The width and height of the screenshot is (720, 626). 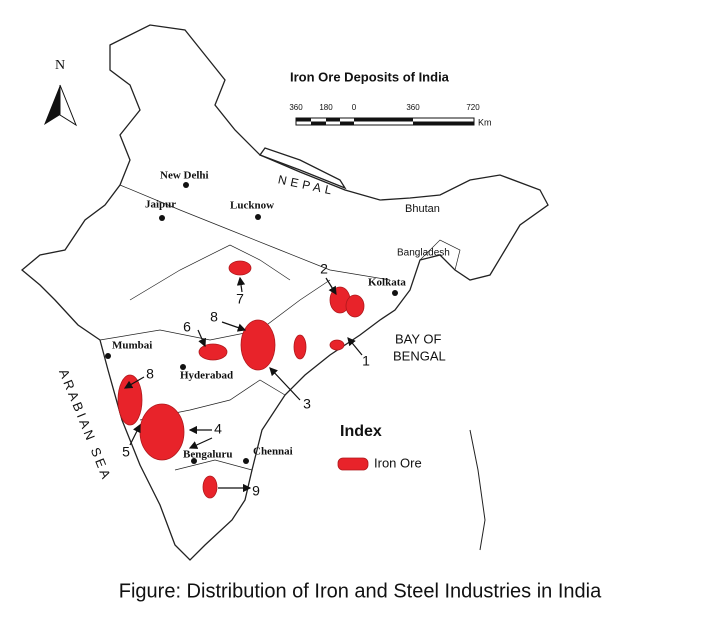 I want to click on deposit-number: 1, so click(x=366, y=361).